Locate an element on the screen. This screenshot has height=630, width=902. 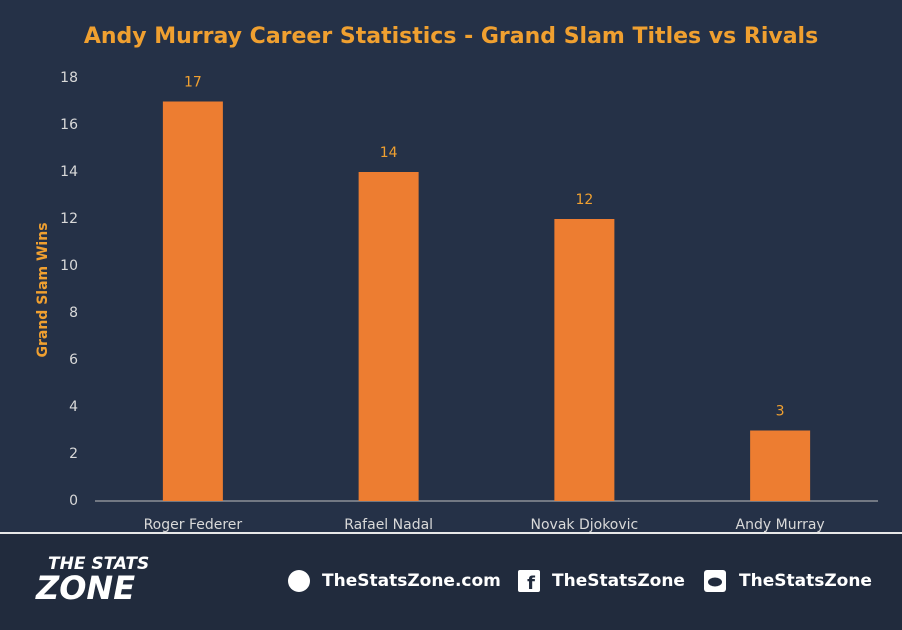
facebook-icon-glyph: f is located at coordinates (531, 583).